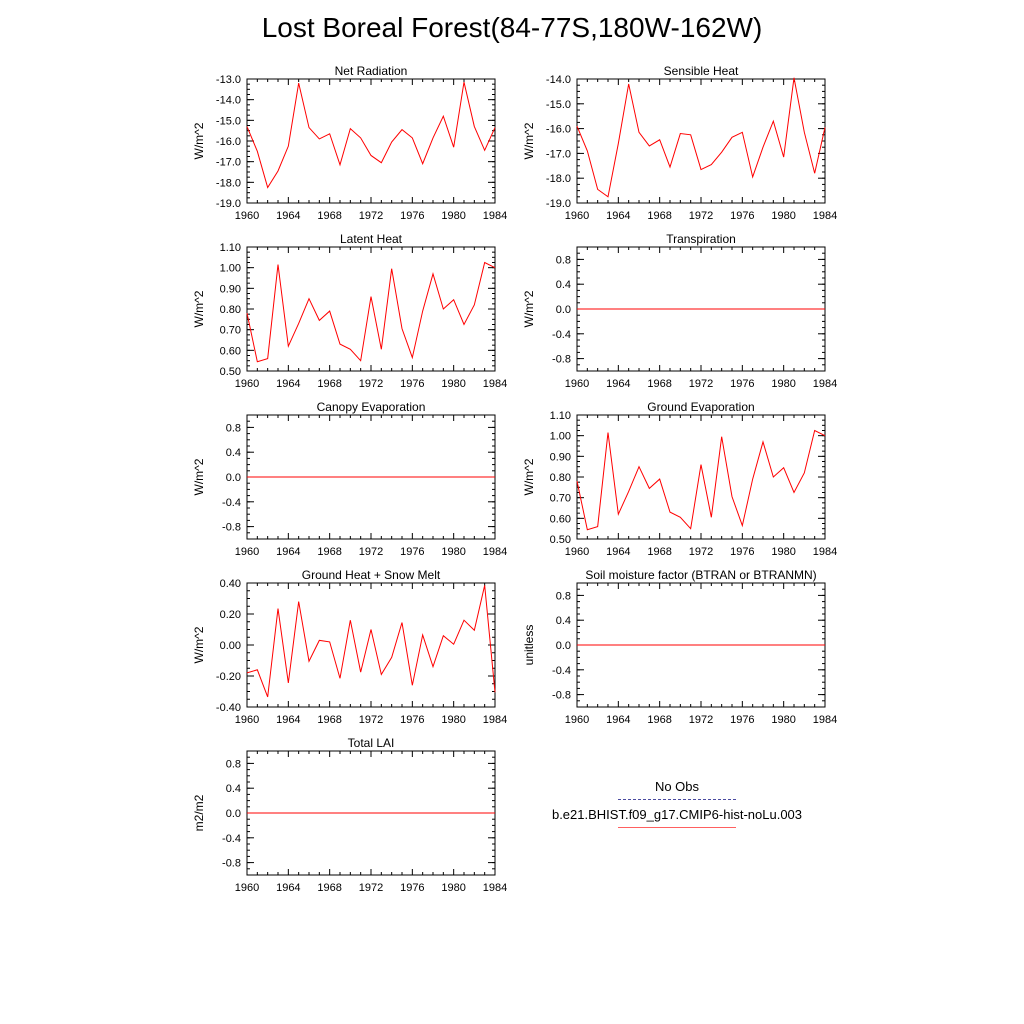  I want to click on plot-title: Net Radiation, so click(371, 71).